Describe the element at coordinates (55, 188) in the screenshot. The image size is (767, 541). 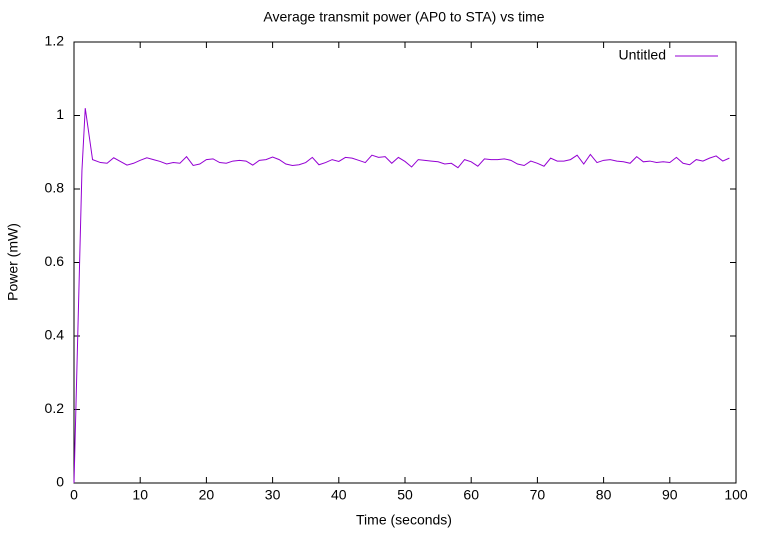
I see `y-tick-label: 0.8` at that location.